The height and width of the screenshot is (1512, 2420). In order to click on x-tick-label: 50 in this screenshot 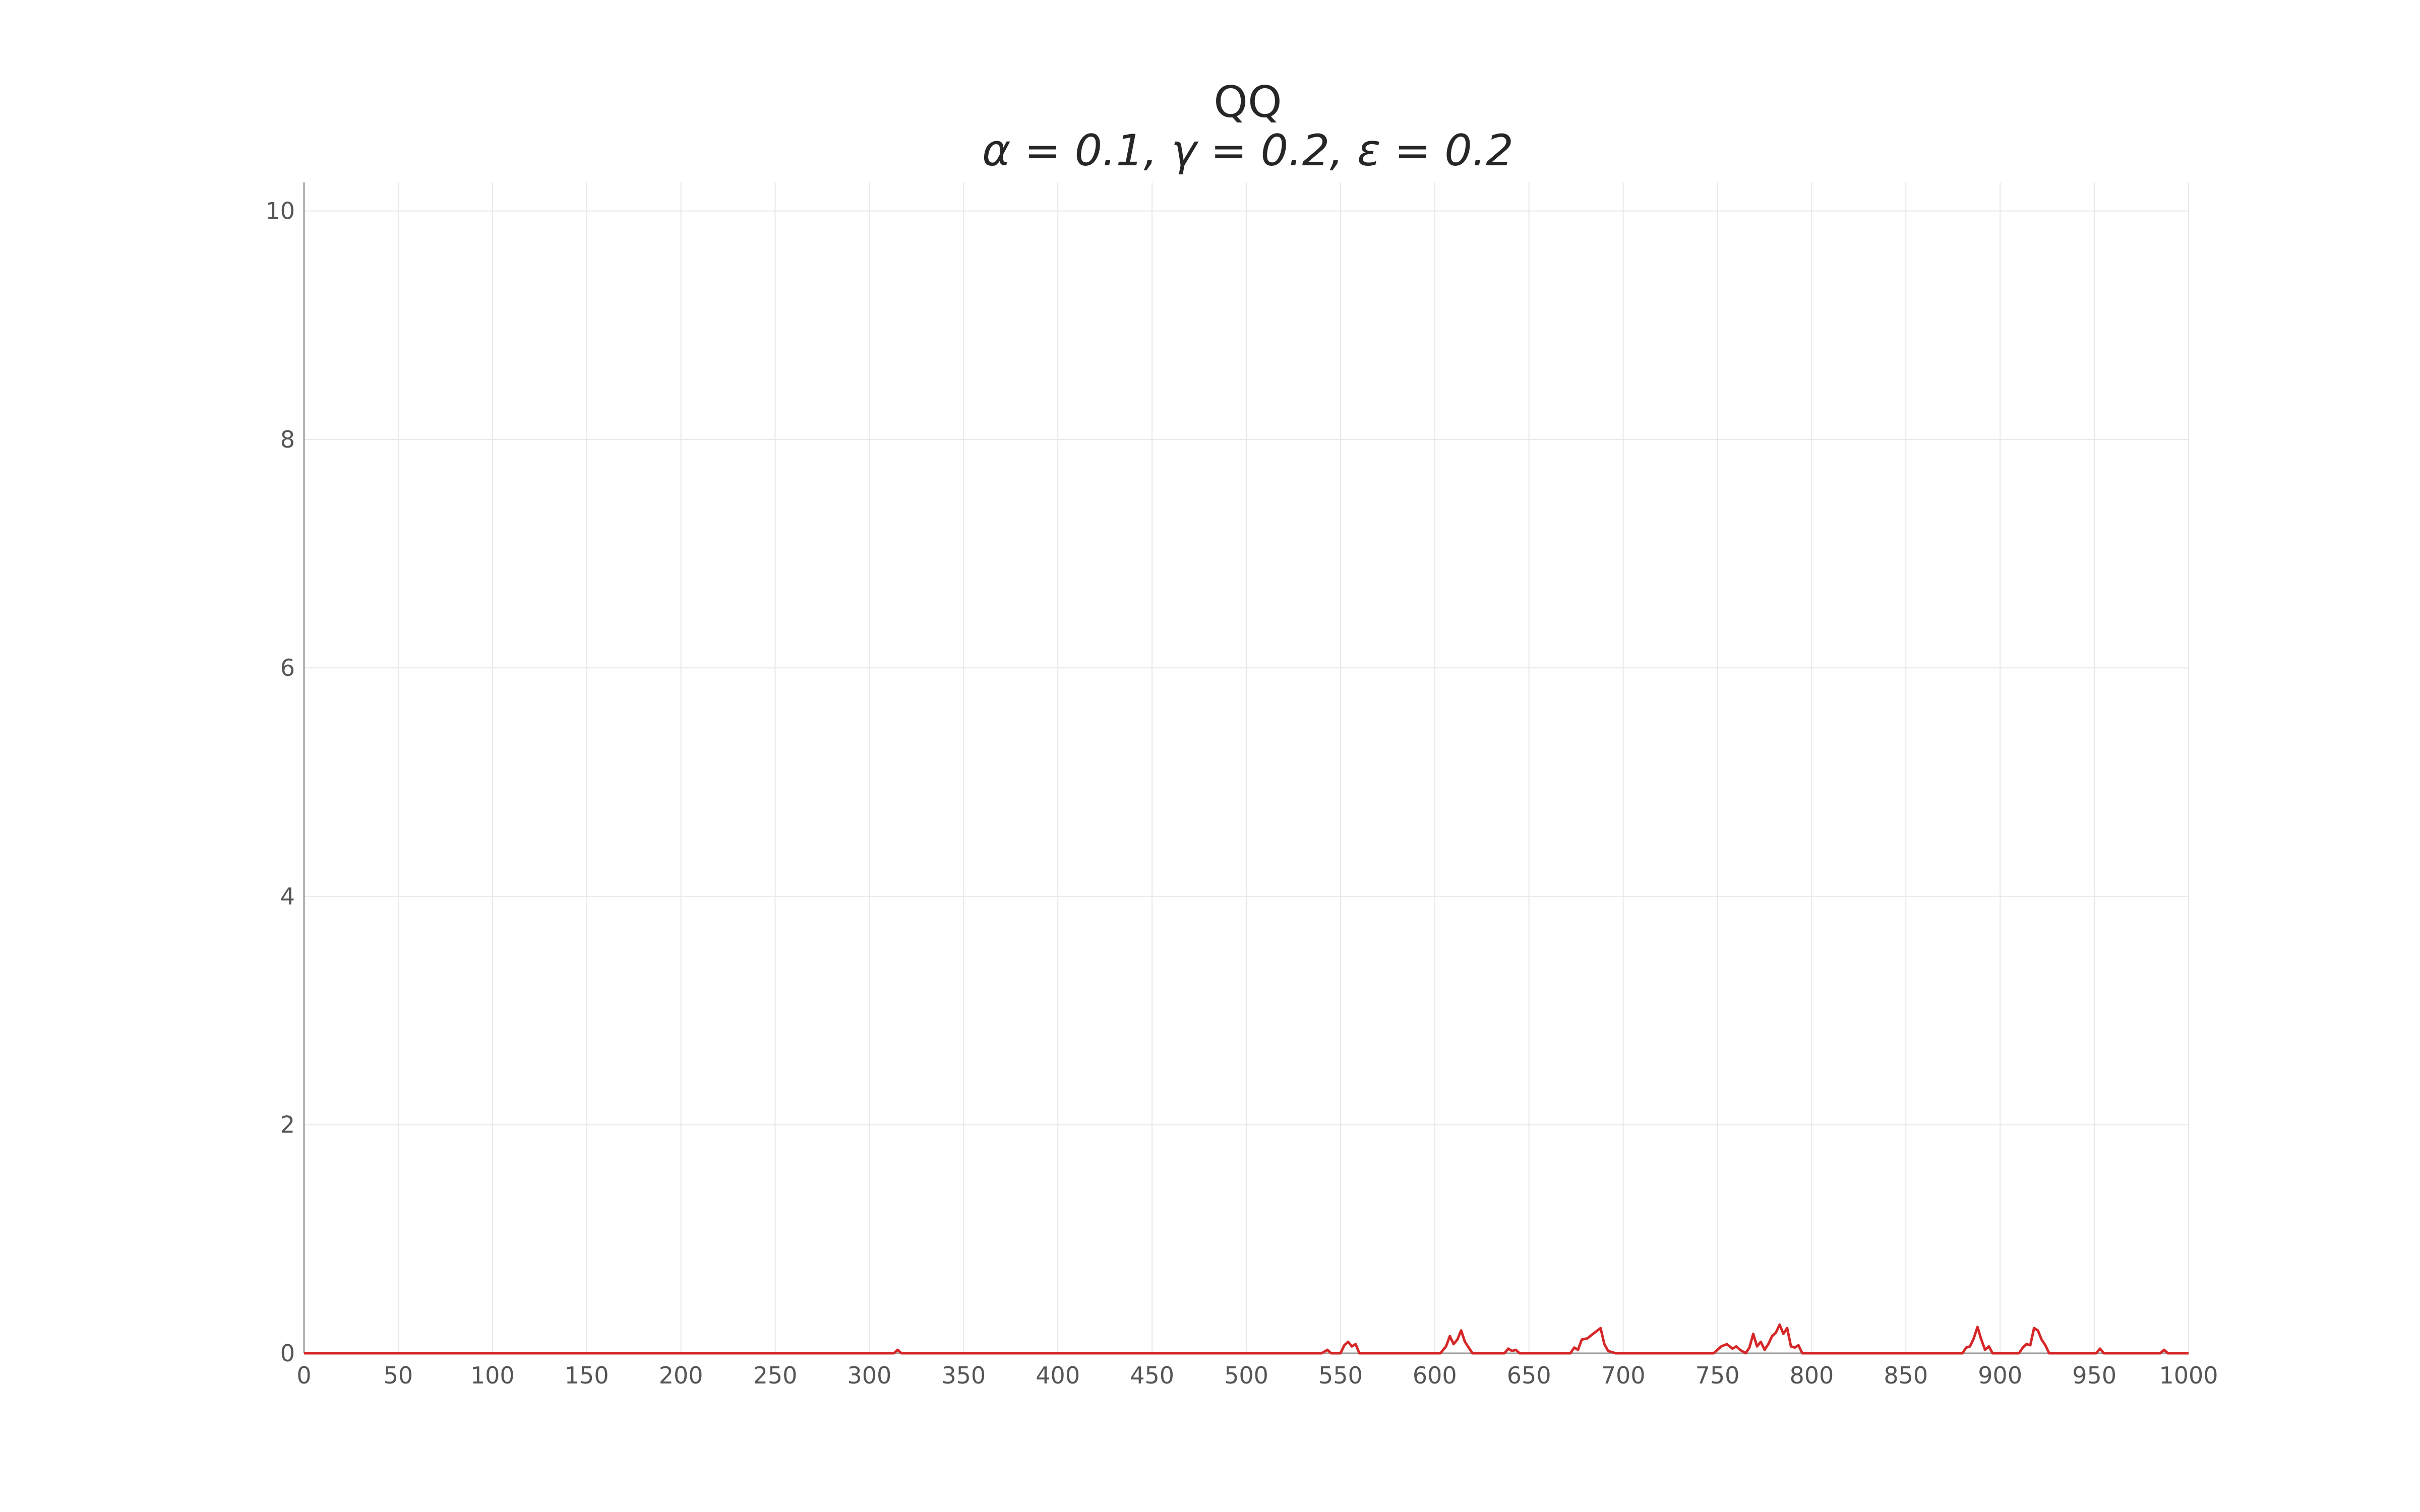, I will do `click(398, 1376)`.